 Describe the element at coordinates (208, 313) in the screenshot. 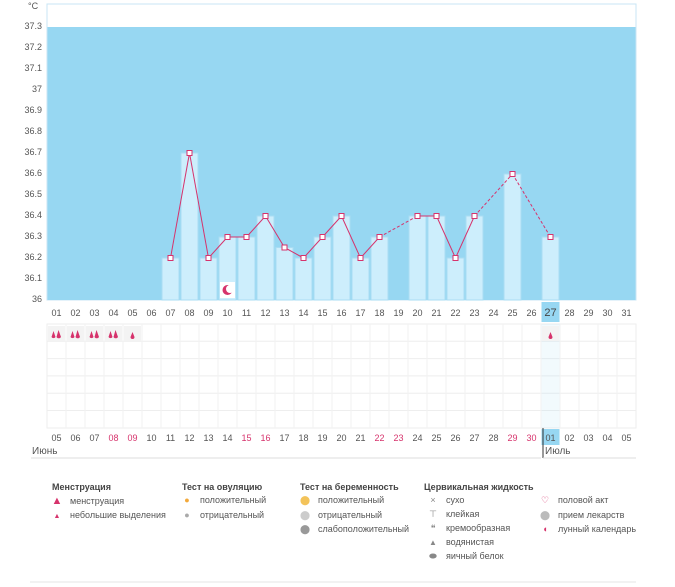

I see `top-day-label: 09` at that location.